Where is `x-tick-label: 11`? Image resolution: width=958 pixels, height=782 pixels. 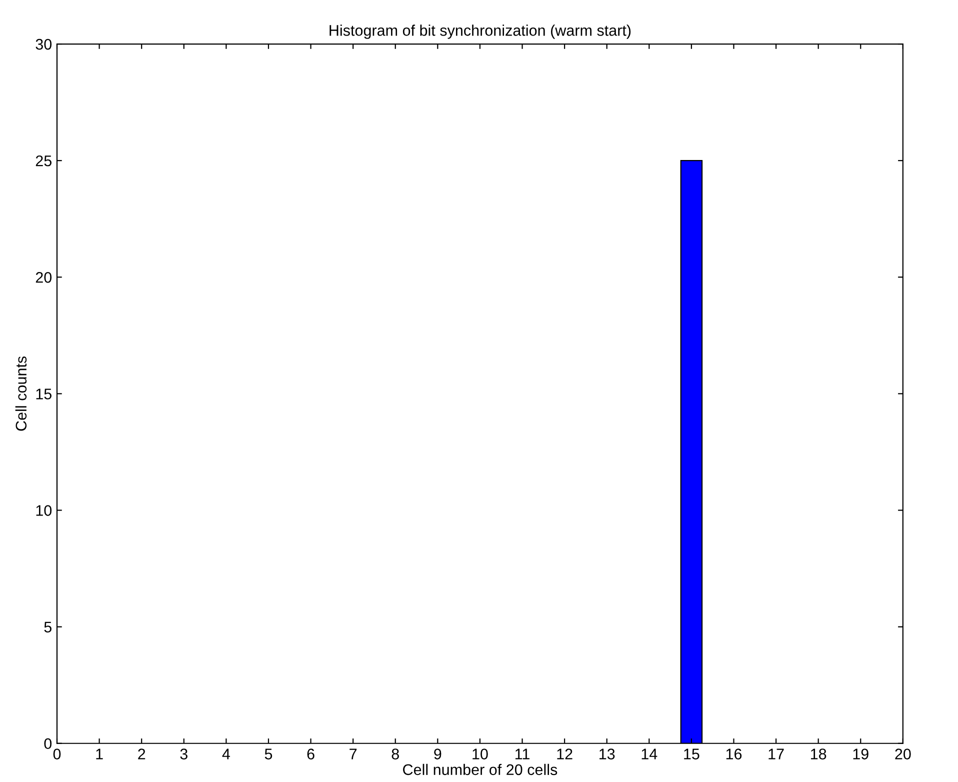
x-tick-label: 11 is located at coordinates (522, 754).